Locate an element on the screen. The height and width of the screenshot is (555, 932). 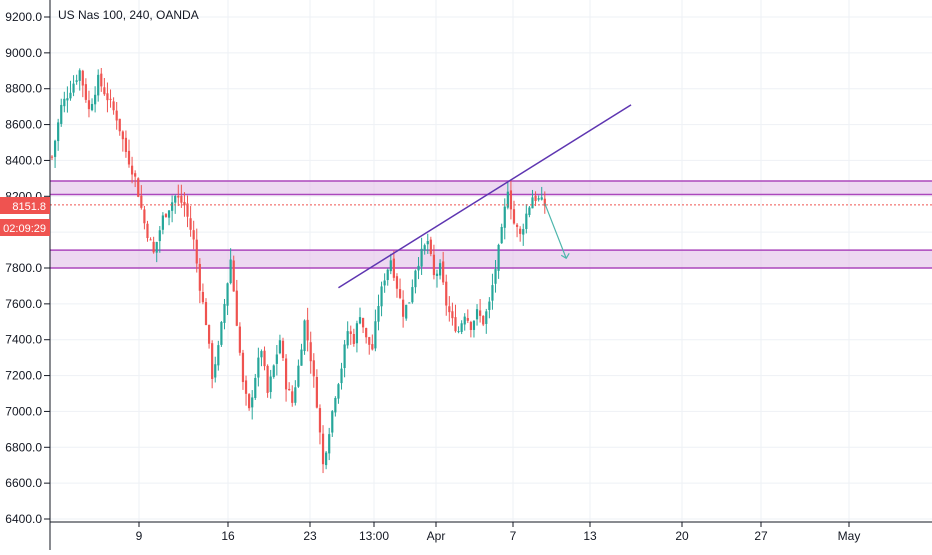
y-tick-label: 9200.0 is located at coordinates (23, 17).